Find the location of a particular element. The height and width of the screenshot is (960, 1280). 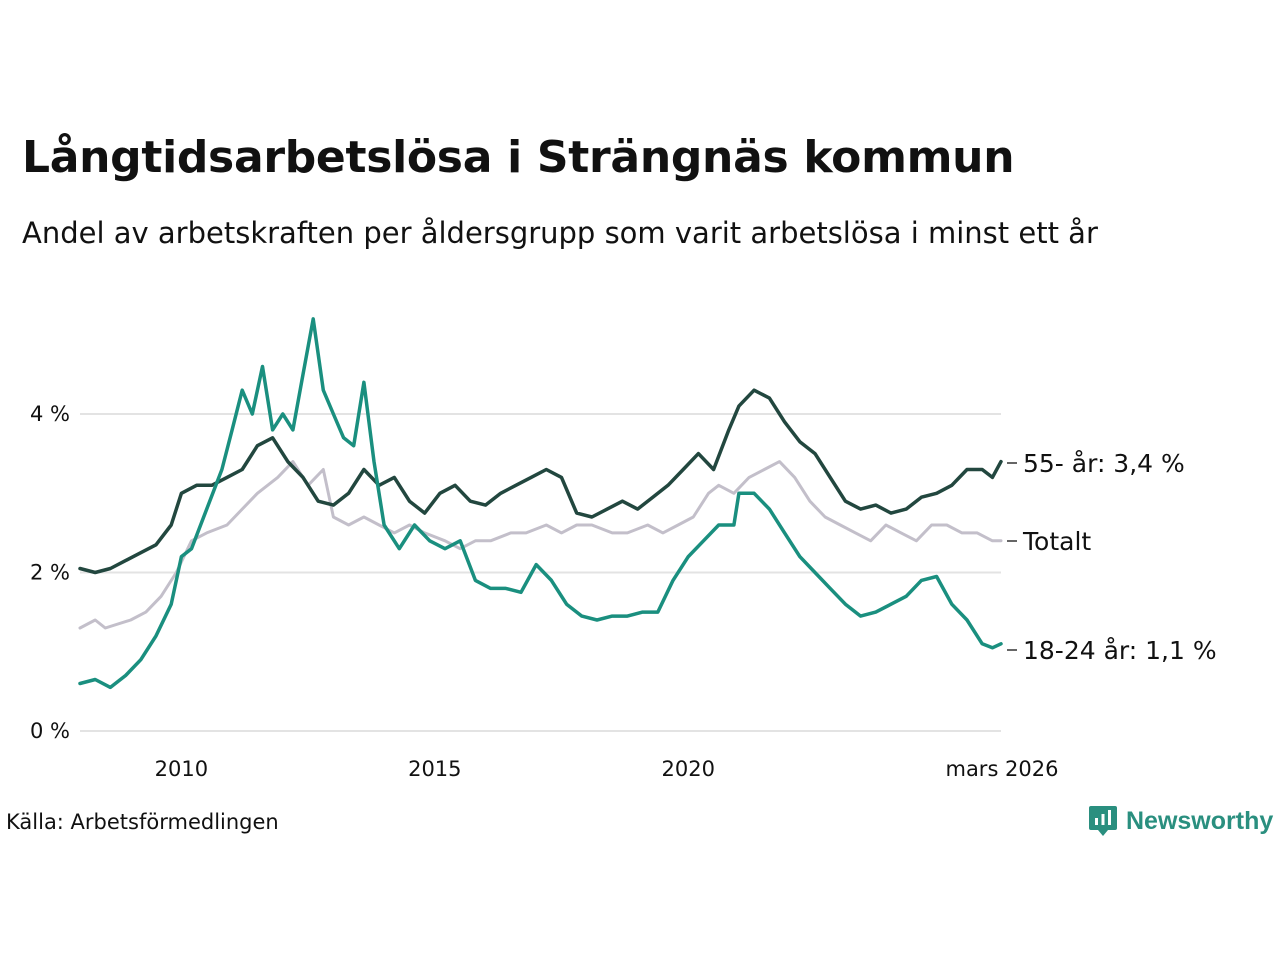

x-tick-label: mars 2026 is located at coordinates (1001, 769).